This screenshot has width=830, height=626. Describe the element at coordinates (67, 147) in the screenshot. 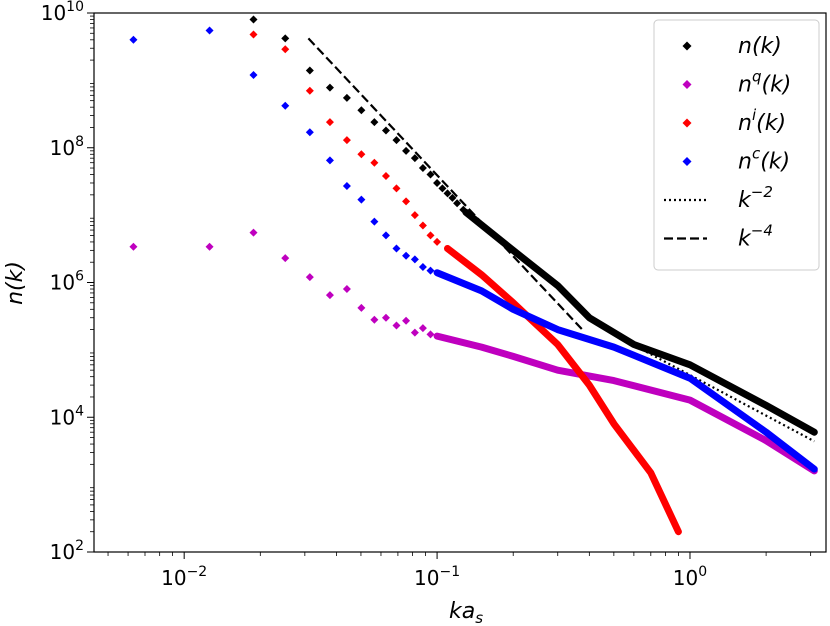

I see `y-tick-label: 10⁸` at that location.